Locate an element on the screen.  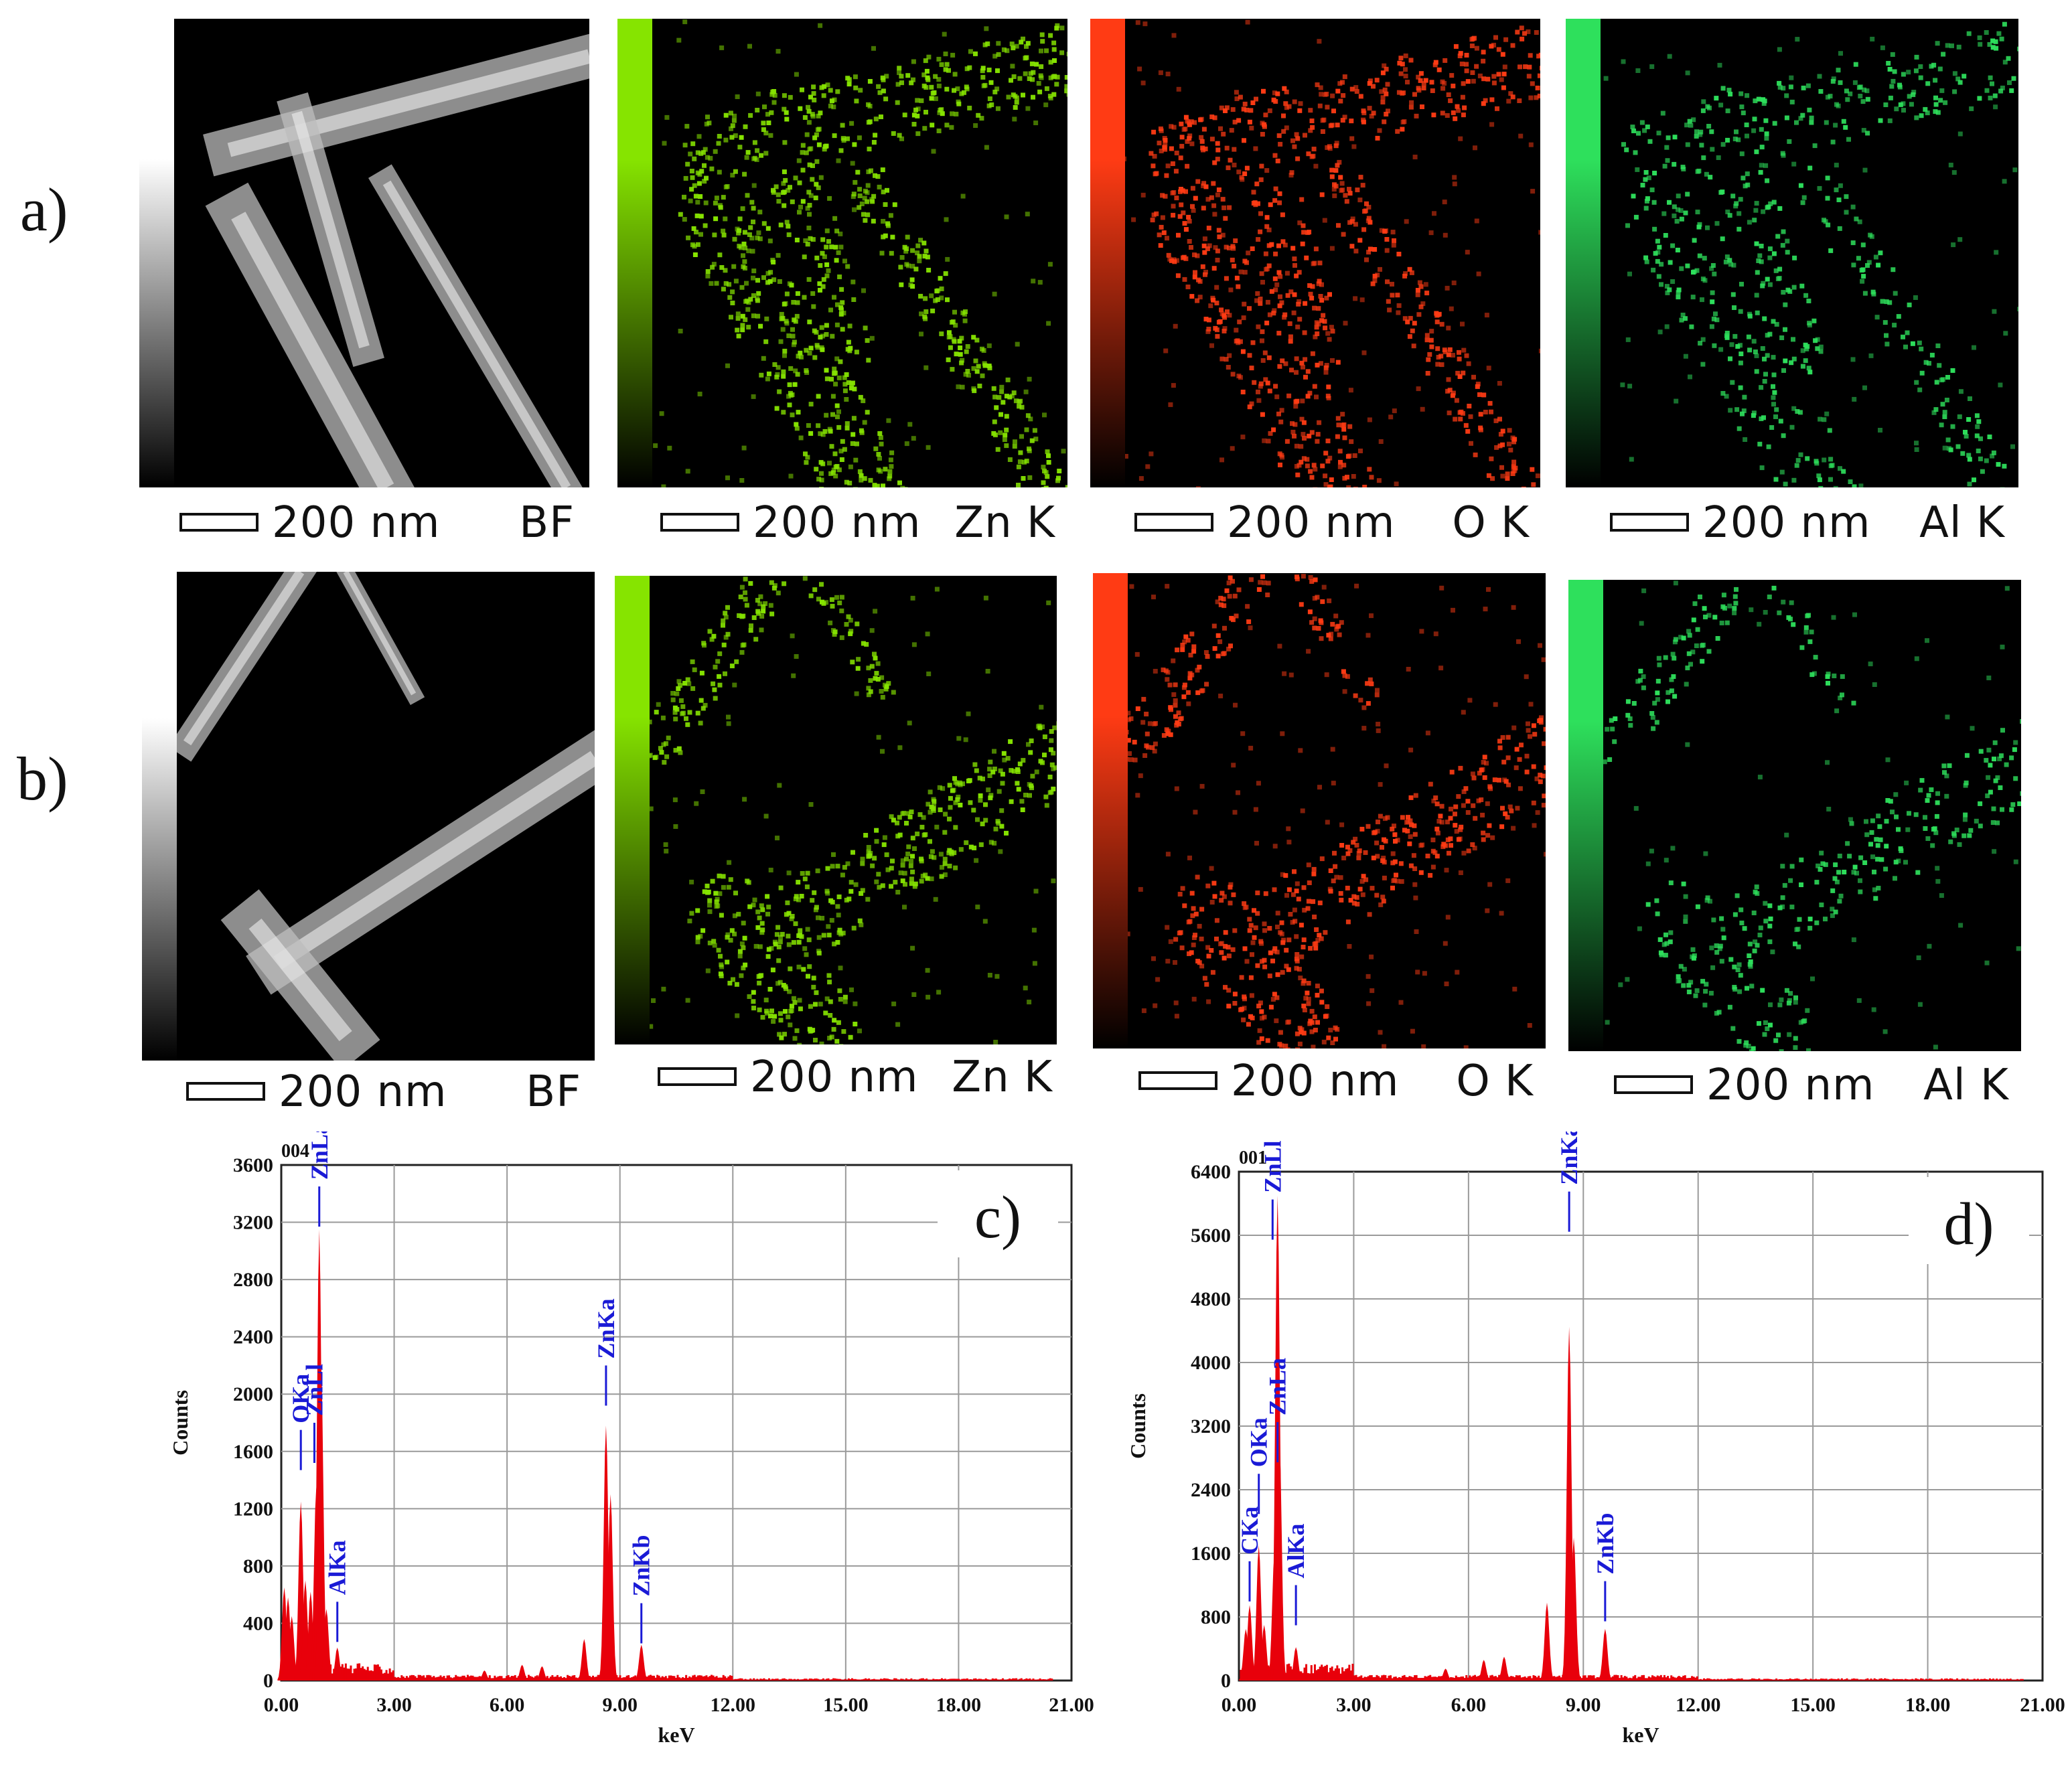
peak-annotation: ZnKb is located at coordinates (641, 1589).